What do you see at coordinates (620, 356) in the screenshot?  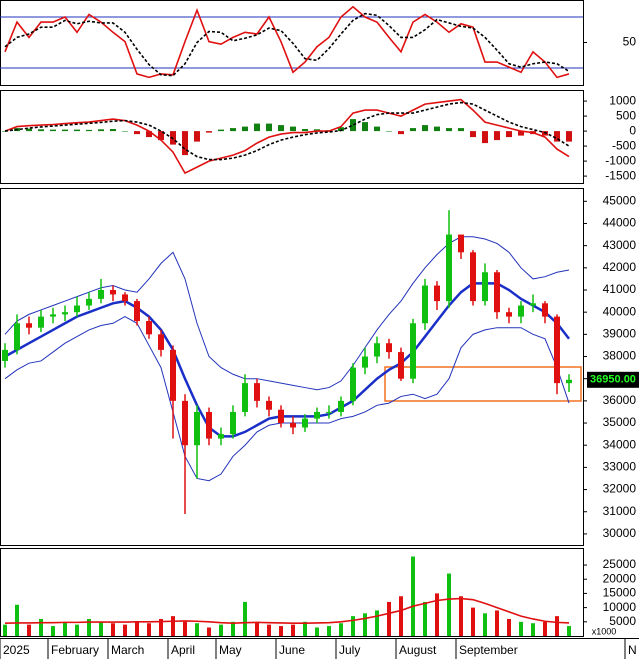 I see `y-tick-label: 38000` at bounding box center [620, 356].